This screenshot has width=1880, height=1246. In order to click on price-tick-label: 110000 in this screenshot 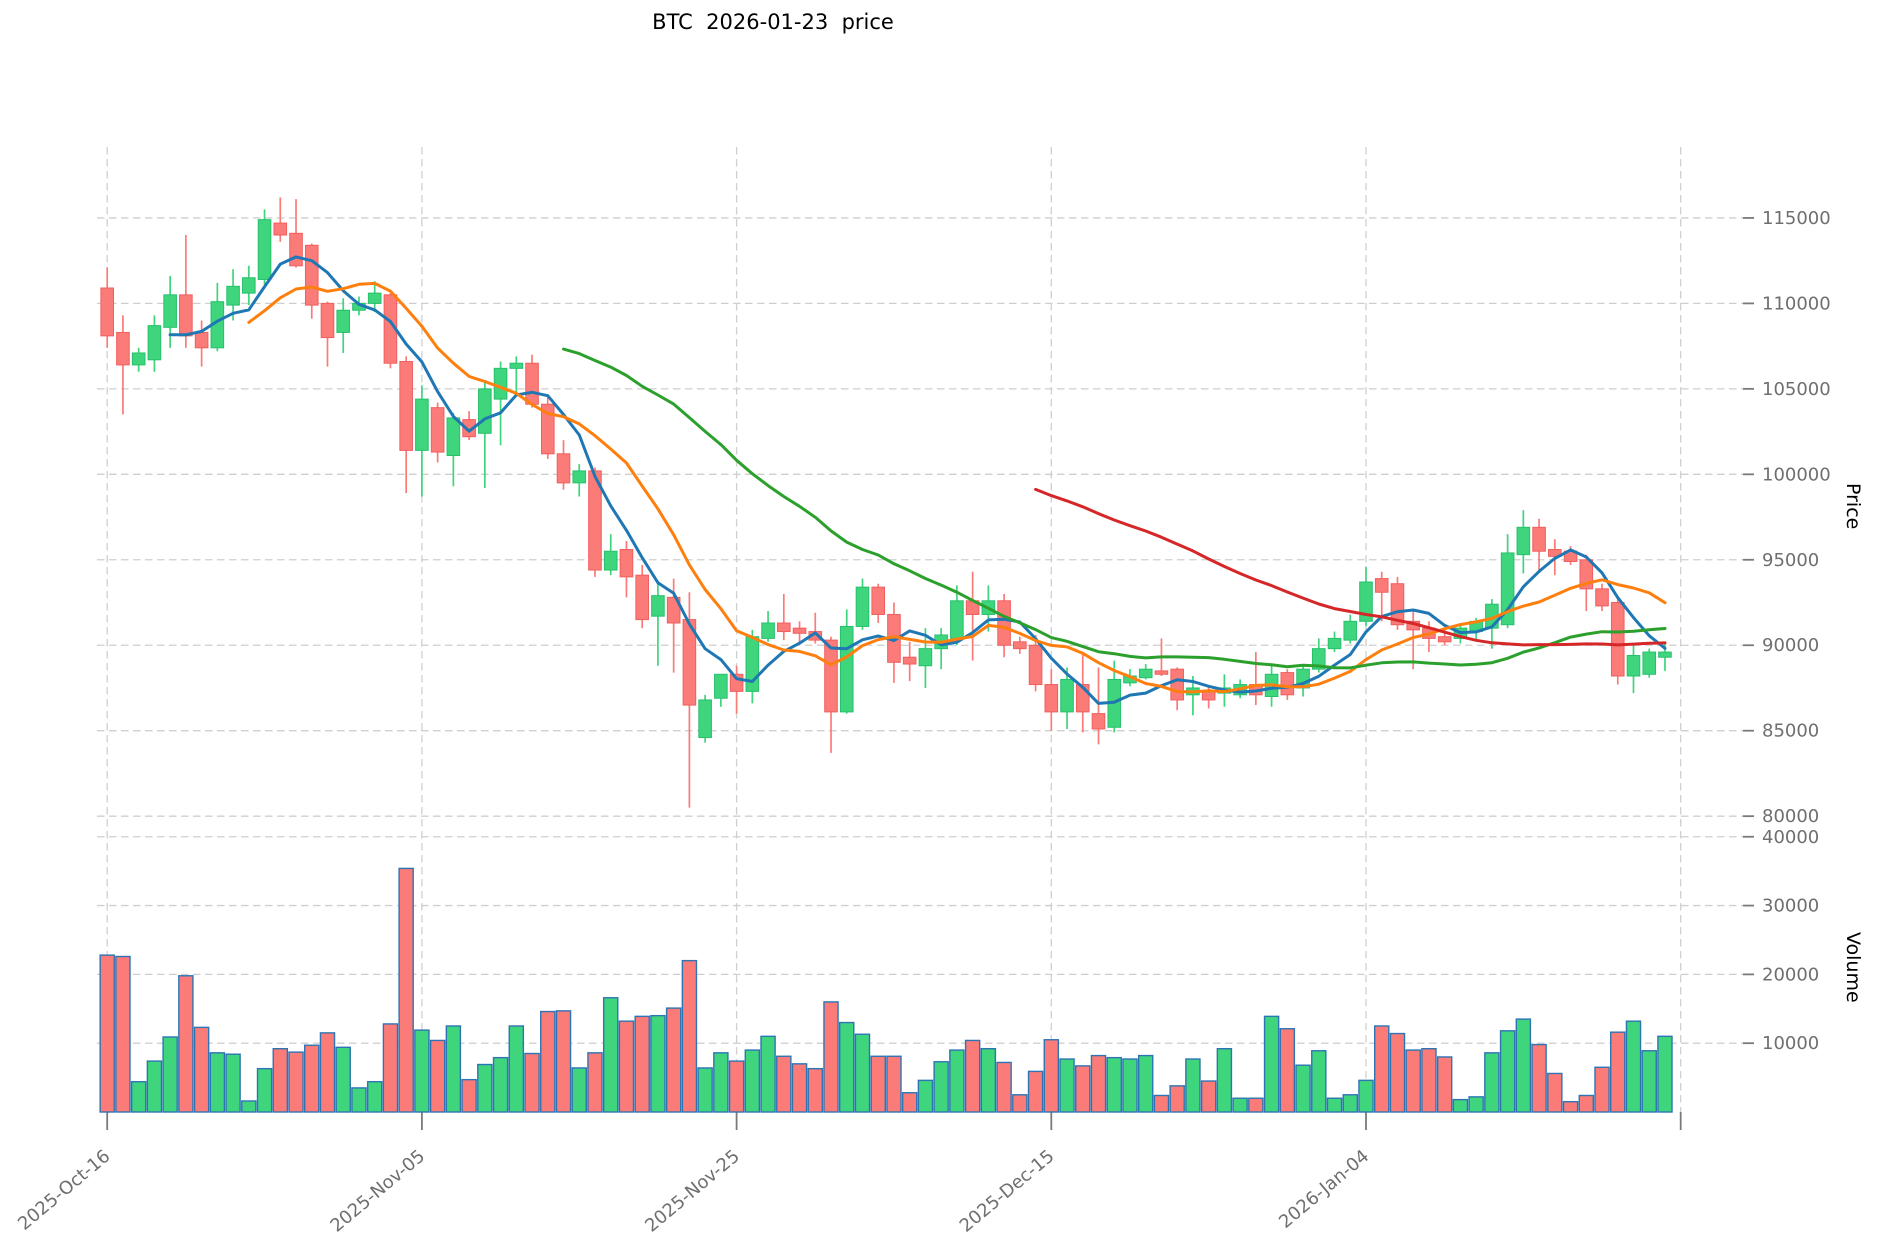, I will do `click(1796, 303)`.